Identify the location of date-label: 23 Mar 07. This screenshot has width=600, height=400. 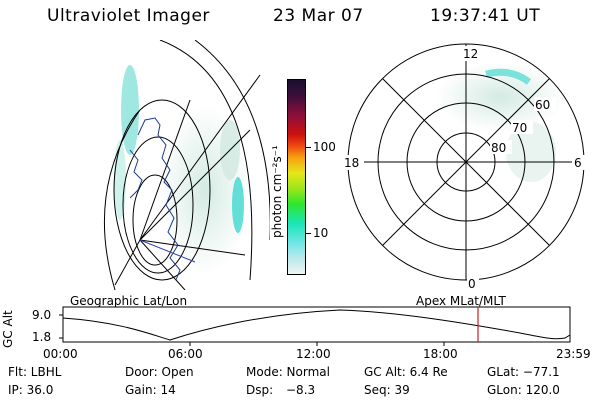
(318, 16).